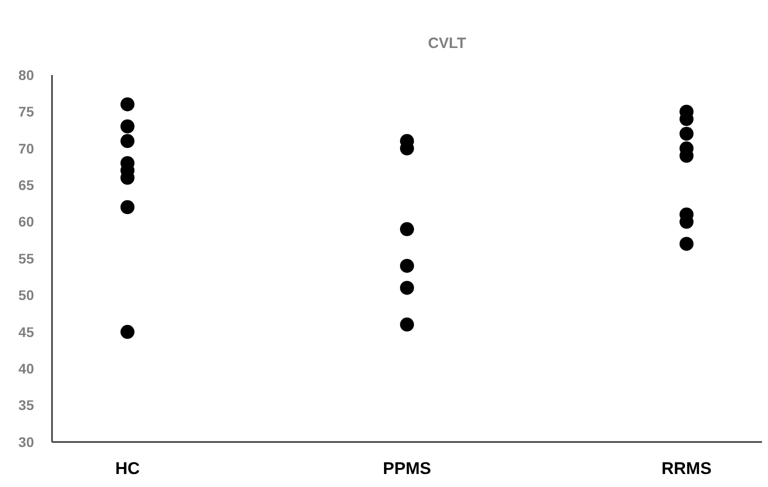 The width and height of the screenshot is (768, 487). I want to click on x-tick-label: HC, so click(127, 468).